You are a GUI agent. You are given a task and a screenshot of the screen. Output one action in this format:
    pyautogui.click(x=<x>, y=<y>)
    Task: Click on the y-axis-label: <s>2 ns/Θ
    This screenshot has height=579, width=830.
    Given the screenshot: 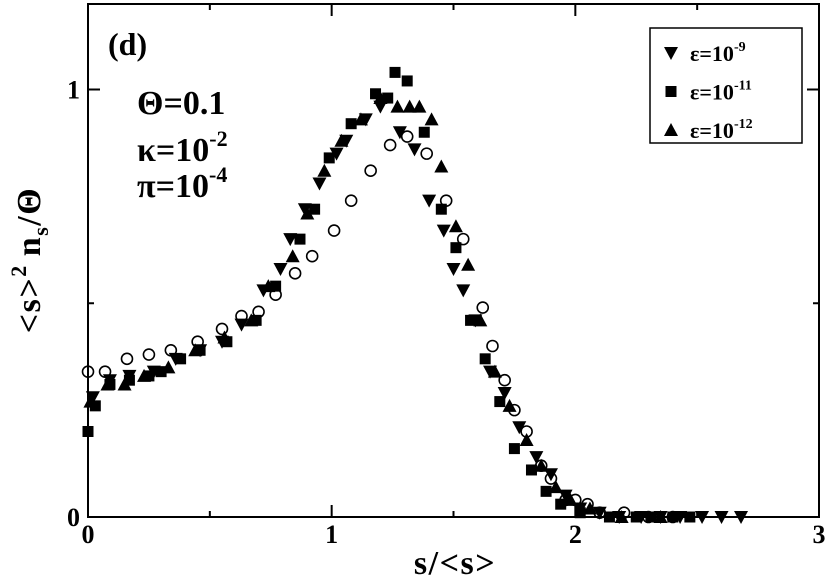 What is the action you would take?
    pyautogui.click(x=29, y=260)
    